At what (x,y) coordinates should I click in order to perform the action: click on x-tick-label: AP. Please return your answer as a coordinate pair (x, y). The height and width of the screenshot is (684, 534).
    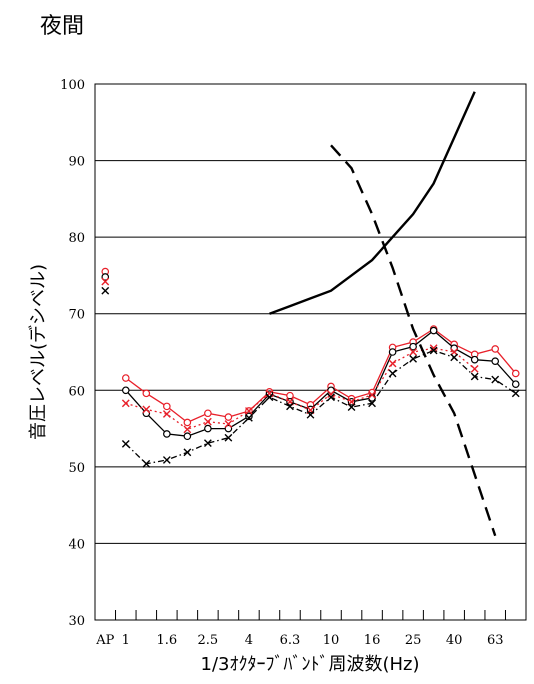
    Looking at the image, I should click on (104, 640).